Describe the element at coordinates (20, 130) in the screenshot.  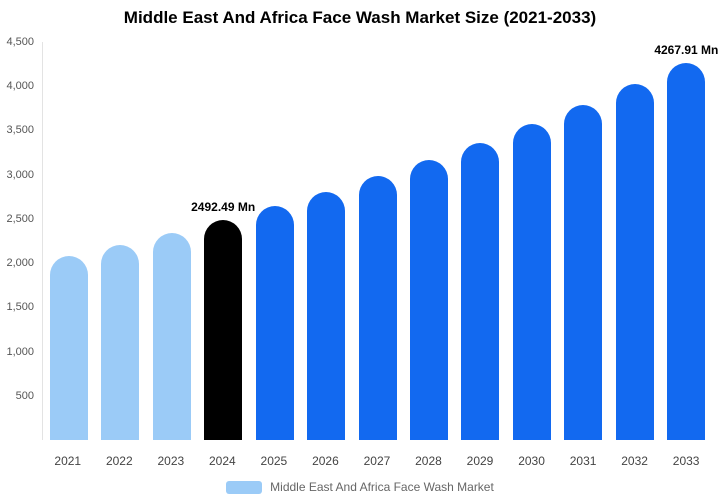
I see `y-axis-tick-label: 3,500` at that location.